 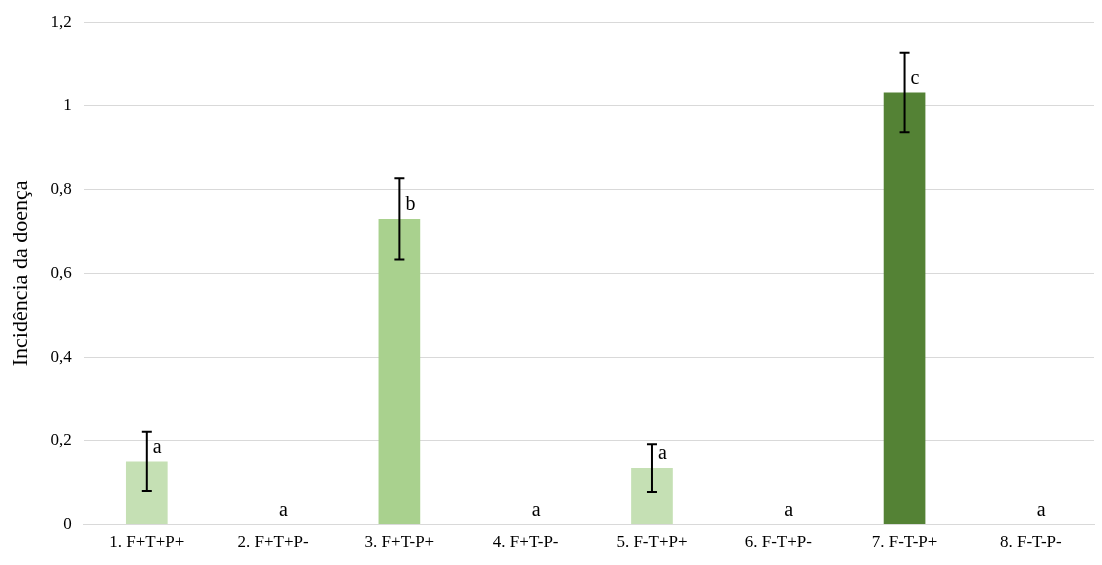 What do you see at coordinates (61, 356) in the screenshot?
I see `y-tick-label: 0,4` at bounding box center [61, 356].